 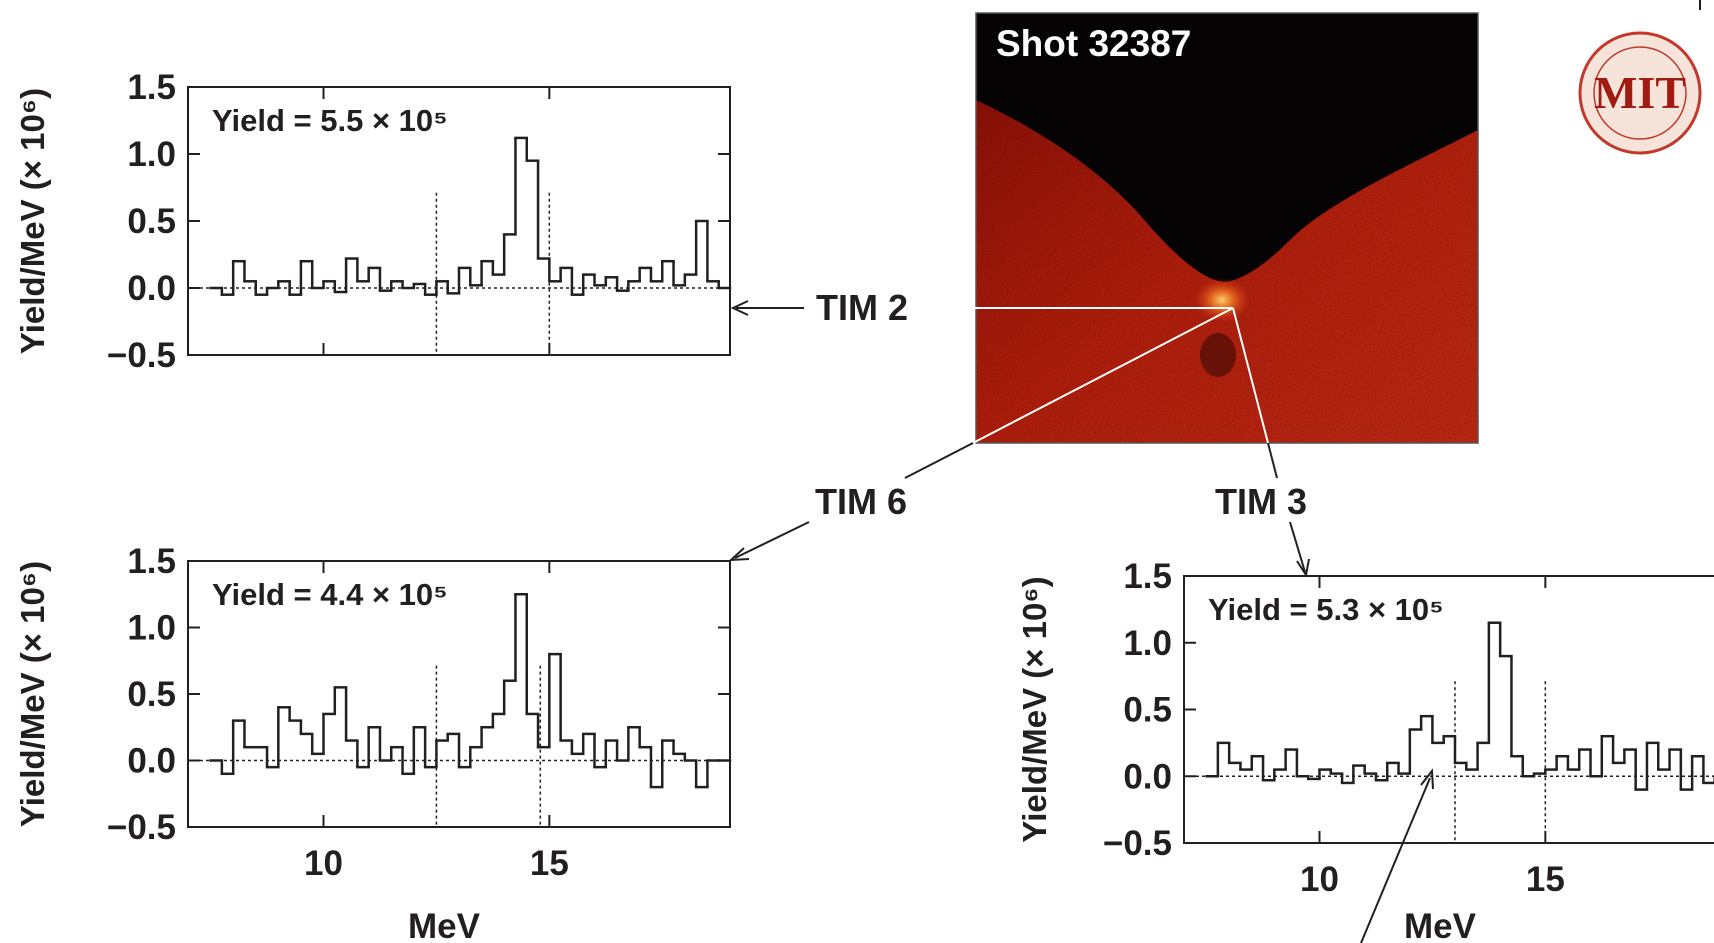 I want to click on annotation: Yield = 4.4 × 10⁵, so click(x=330, y=594).